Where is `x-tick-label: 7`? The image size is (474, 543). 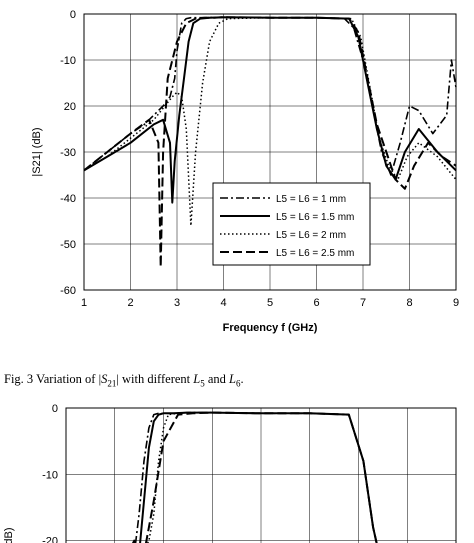
x-tick-label: 7 is located at coordinates (363, 303).